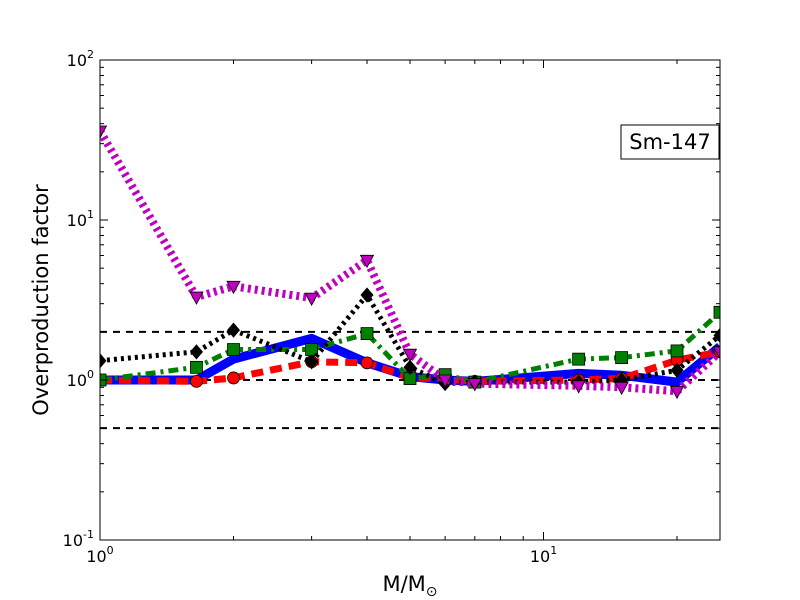 This screenshot has height=600, width=800. What do you see at coordinates (80, 379) in the screenshot?
I see `y-tick-label: 10⁰` at bounding box center [80, 379].